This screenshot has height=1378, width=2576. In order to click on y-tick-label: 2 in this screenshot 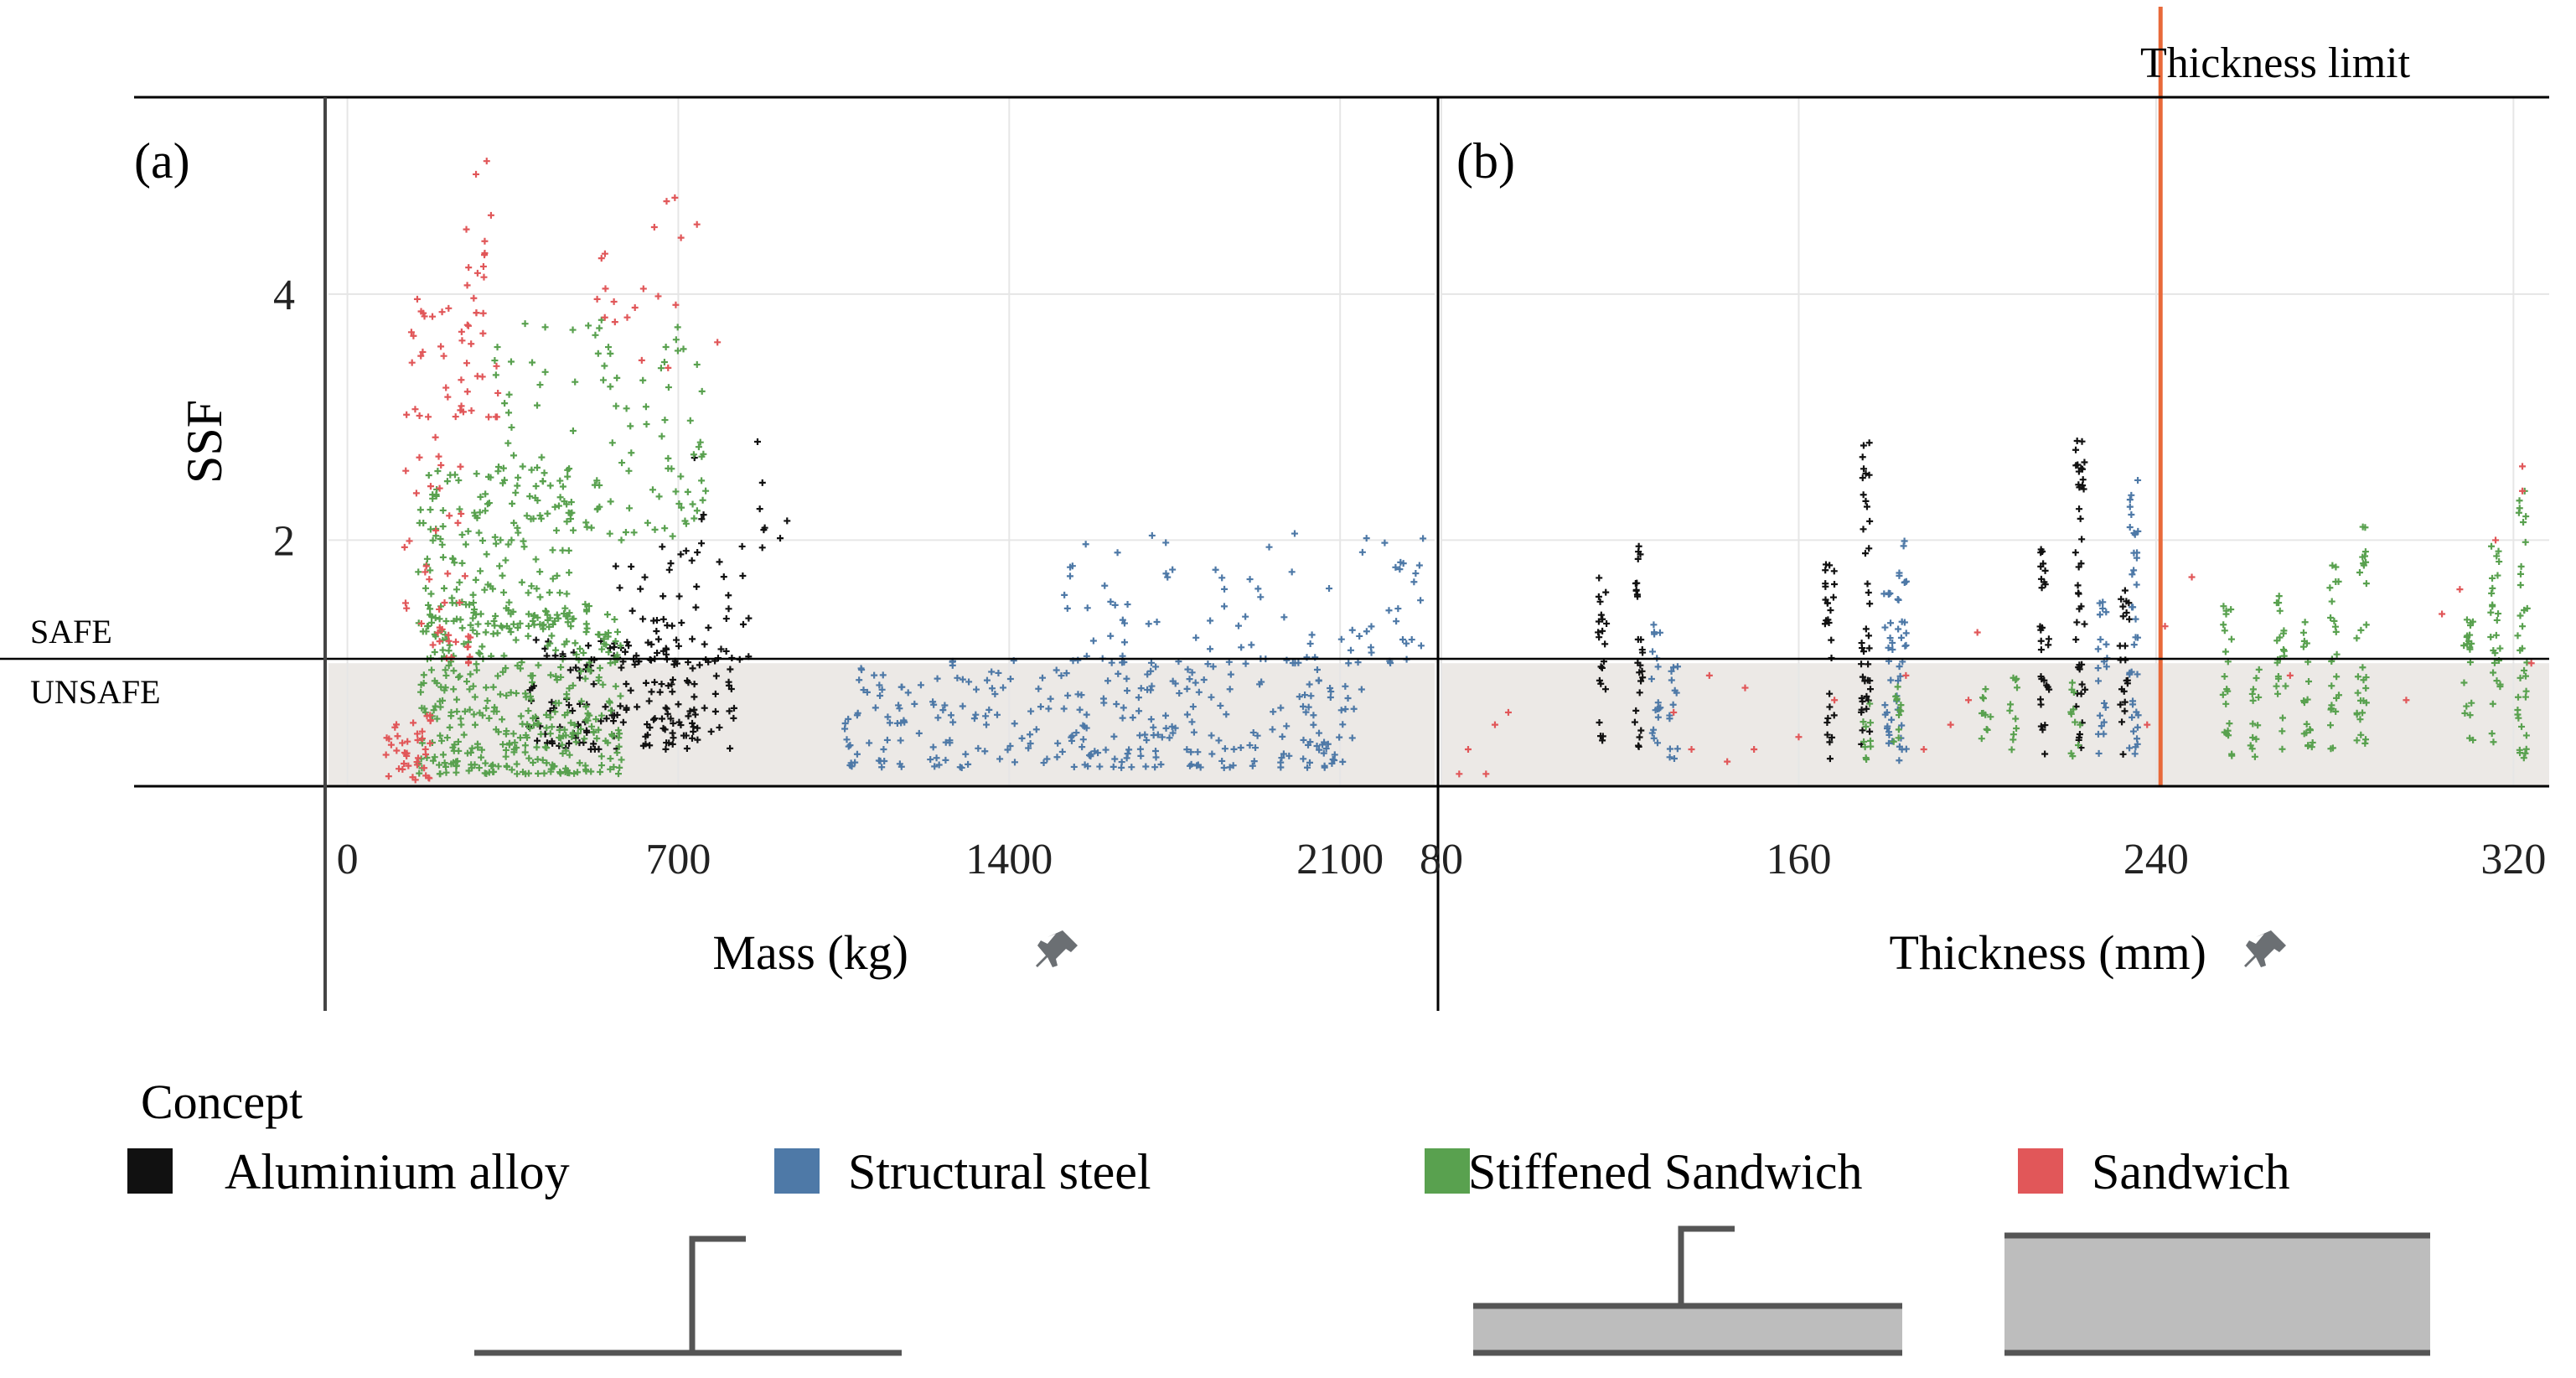, I will do `click(284, 541)`.